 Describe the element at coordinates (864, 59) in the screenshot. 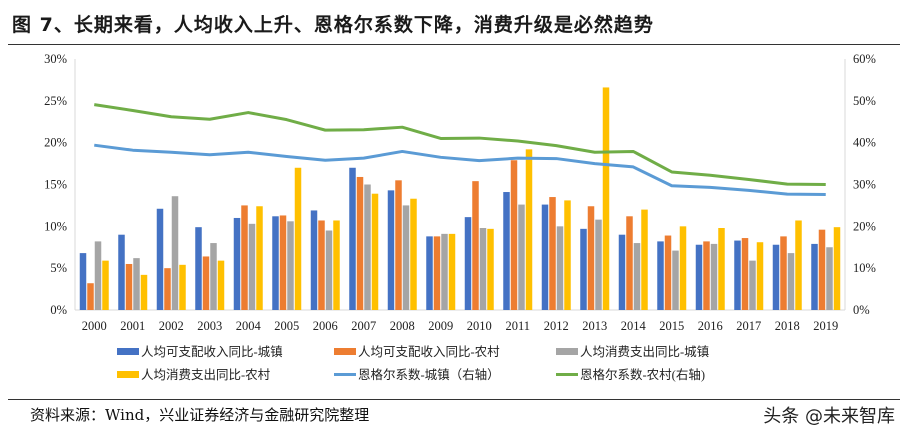

I see `y-right-tick-label: 60%` at that location.